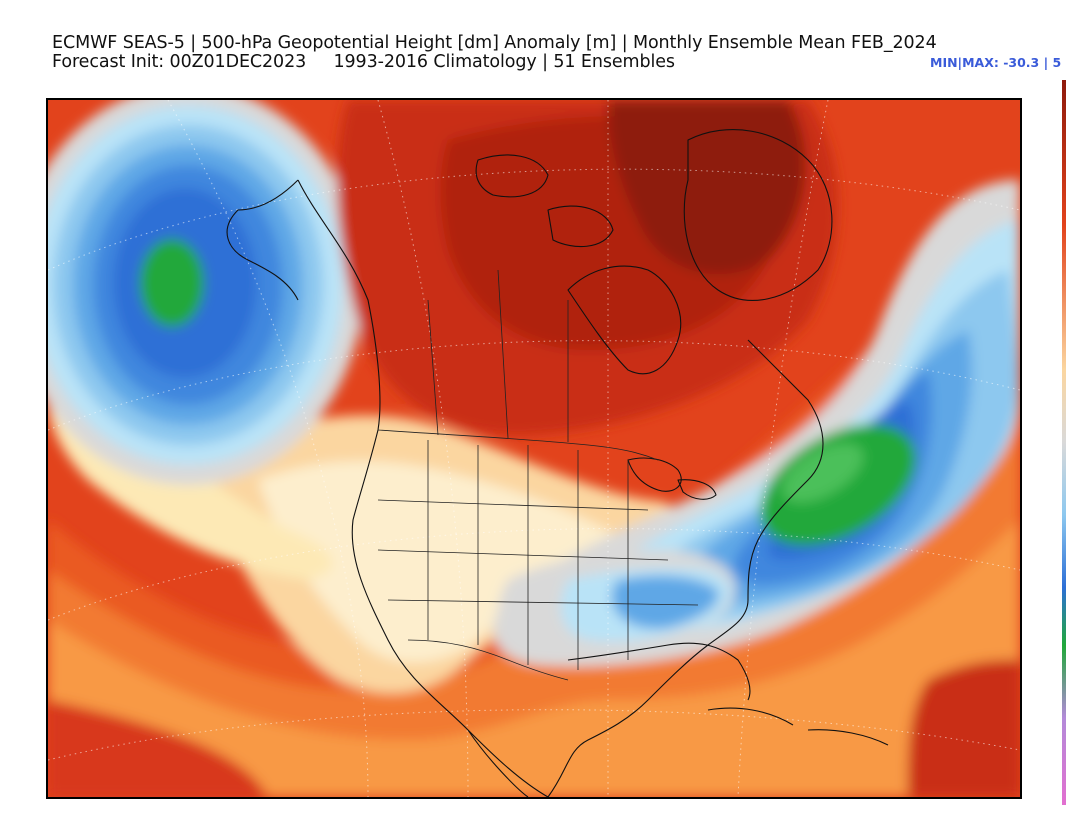 This screenshot has height=826, width=1066. What do you see at coordinates (1064, 442) in the screenshot?
I see `color-scale` at bounding box center [1064, 442].